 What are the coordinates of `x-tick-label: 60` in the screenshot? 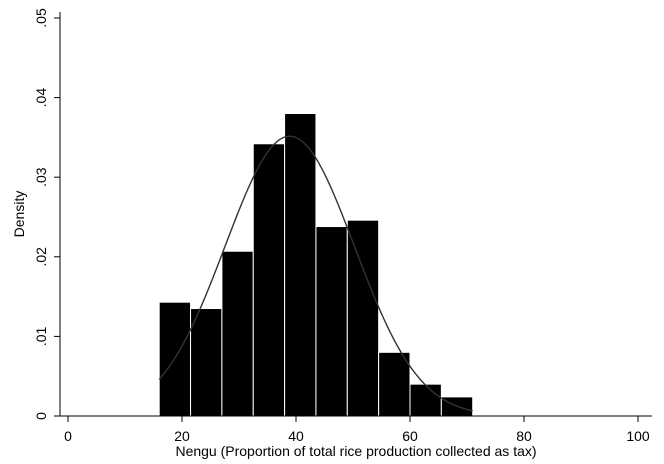 It's located at (410, 436).